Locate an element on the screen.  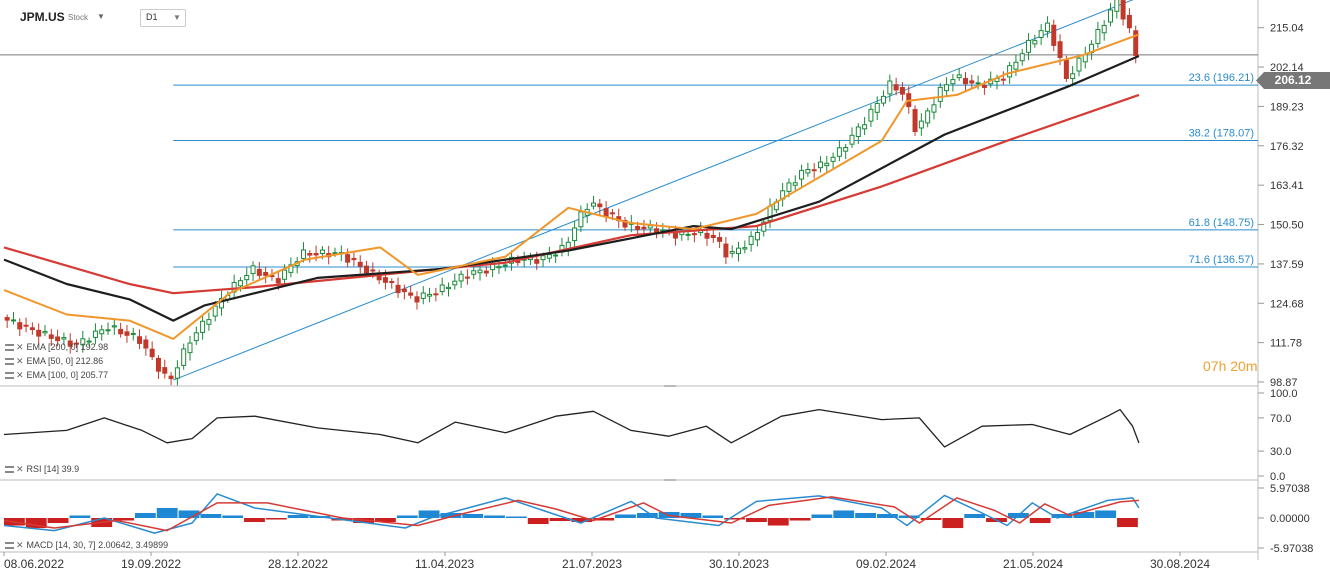
price-axis-tick: 111.78 is located at coordinates (1286, 344).